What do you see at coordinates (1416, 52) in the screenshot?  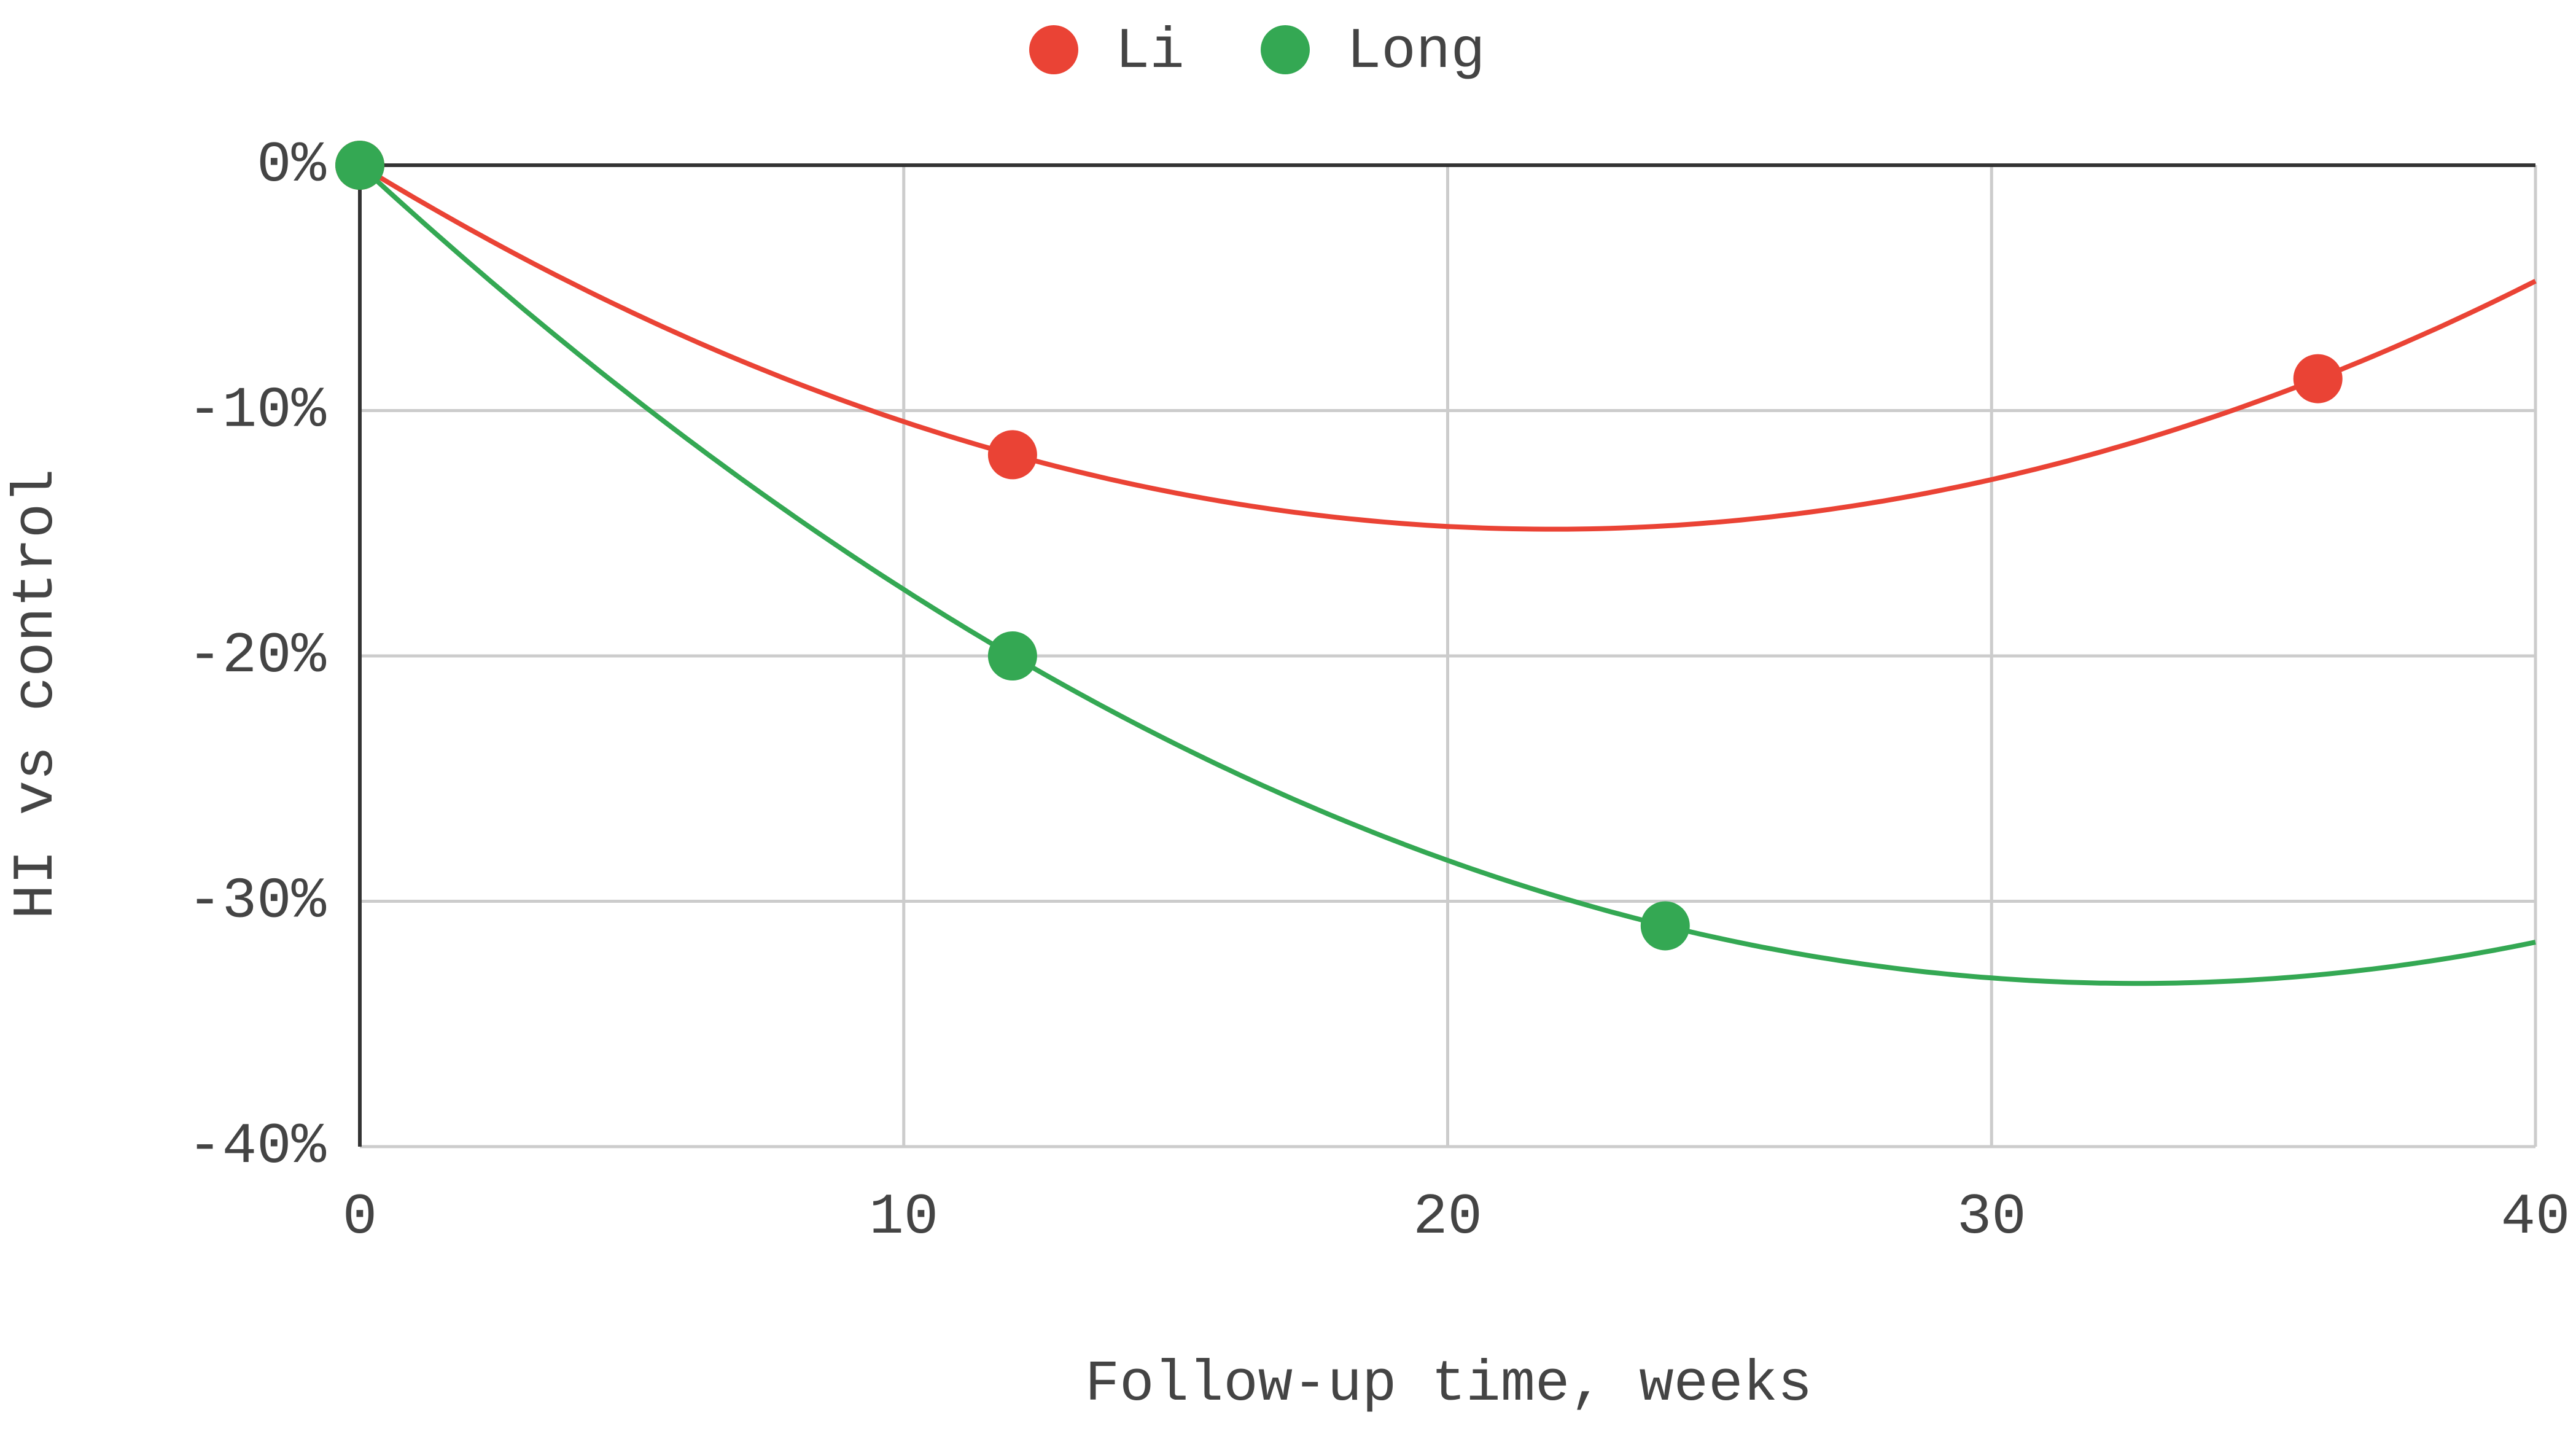 I see `legend-label: Long` at bounding box center [1416, 52].